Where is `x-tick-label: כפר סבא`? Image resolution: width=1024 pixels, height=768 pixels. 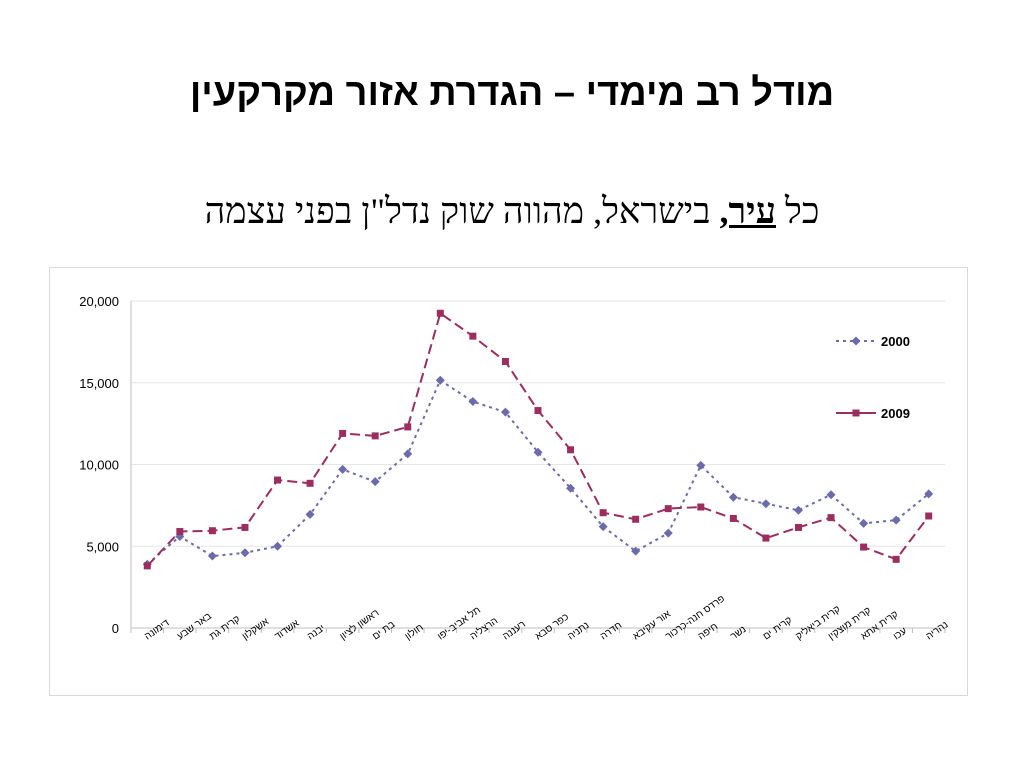 x-tick-label: כפר סבא is located at coordinates (552, 627).